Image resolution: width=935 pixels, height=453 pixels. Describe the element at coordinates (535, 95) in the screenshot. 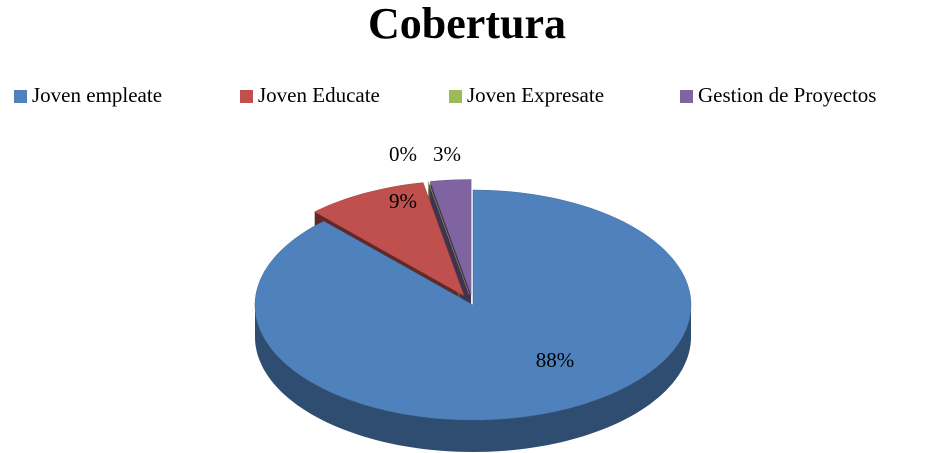

I see `legend-label: Joven Expresate` at that location.